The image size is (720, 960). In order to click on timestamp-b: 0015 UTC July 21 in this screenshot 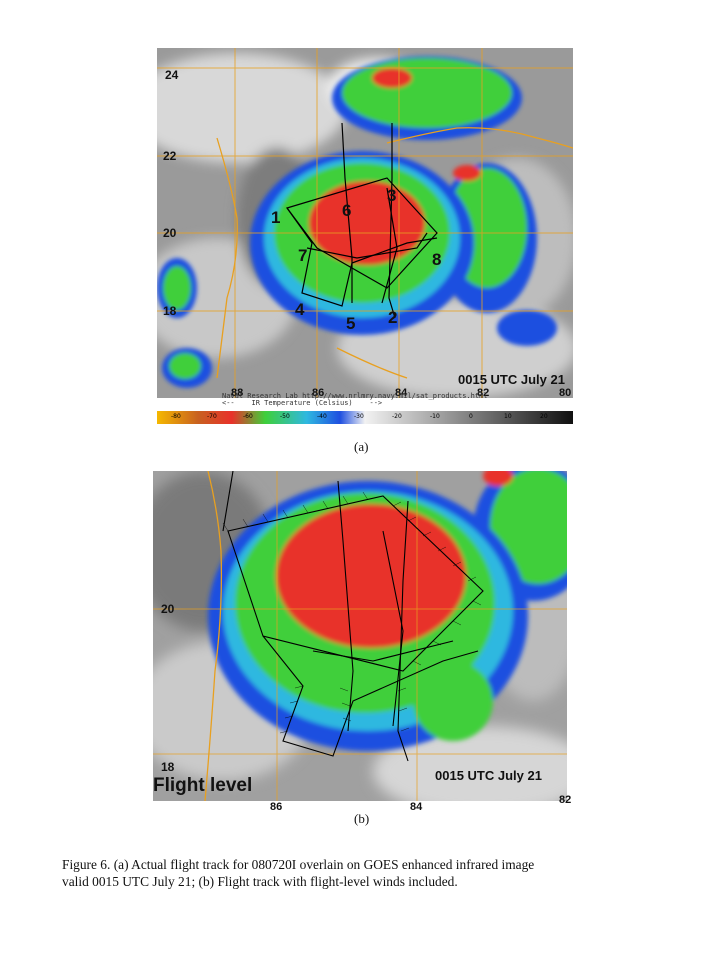, I will do `click(488, 775)`.